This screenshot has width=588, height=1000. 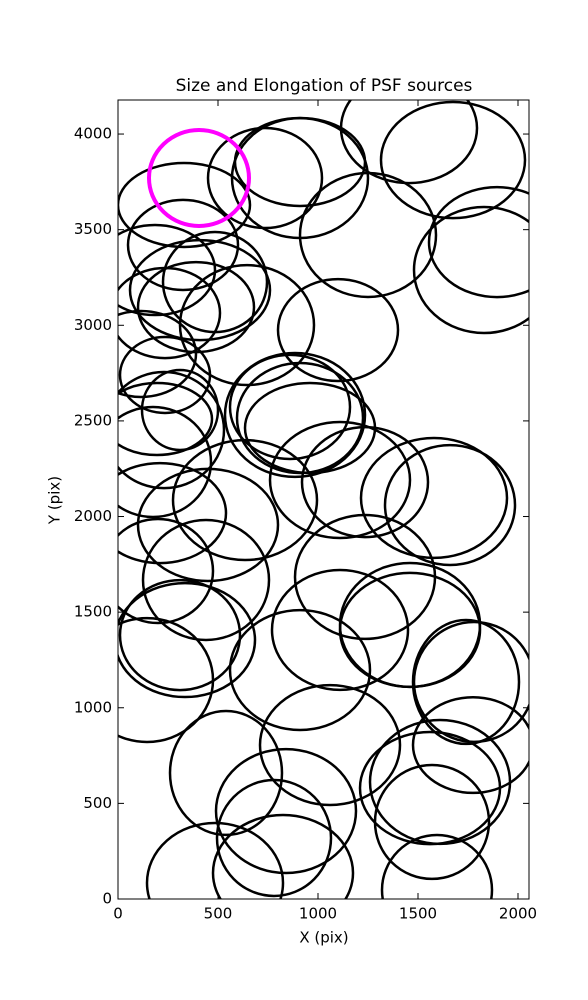 What do you see at coordinates (218, 914) in the screenshot?
I see `x-tick-label: 500` at bounding box center [218, 914].